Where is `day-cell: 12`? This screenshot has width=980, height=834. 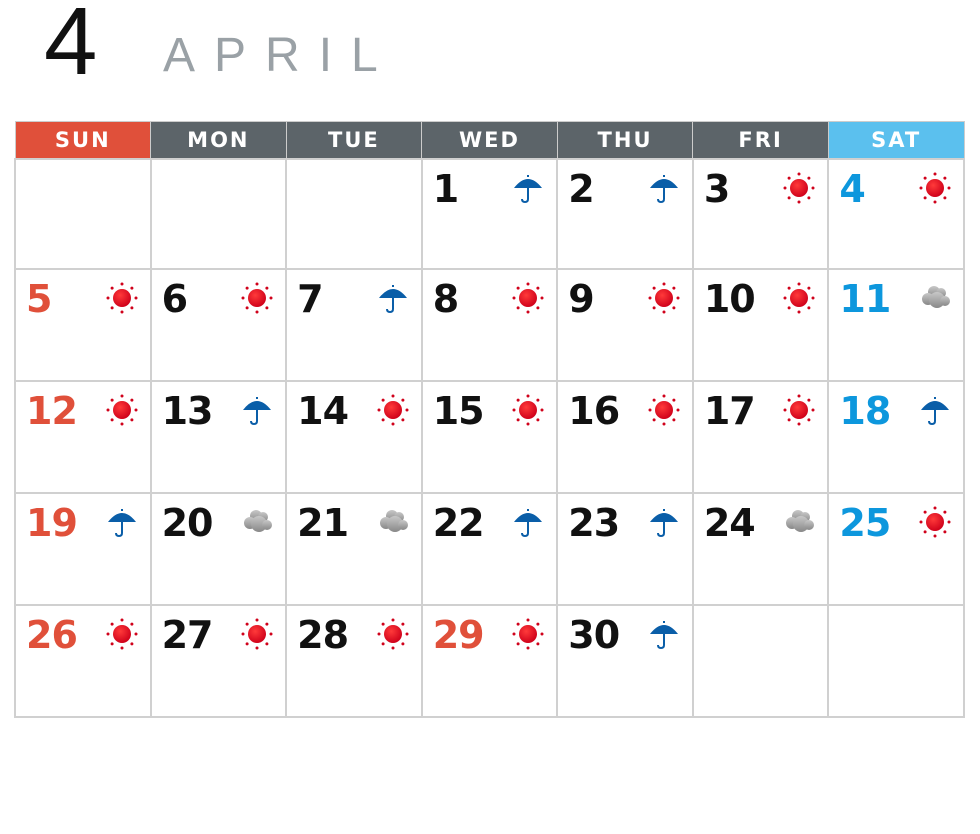
day-cell: 12 is located at coordinates (83, 437).